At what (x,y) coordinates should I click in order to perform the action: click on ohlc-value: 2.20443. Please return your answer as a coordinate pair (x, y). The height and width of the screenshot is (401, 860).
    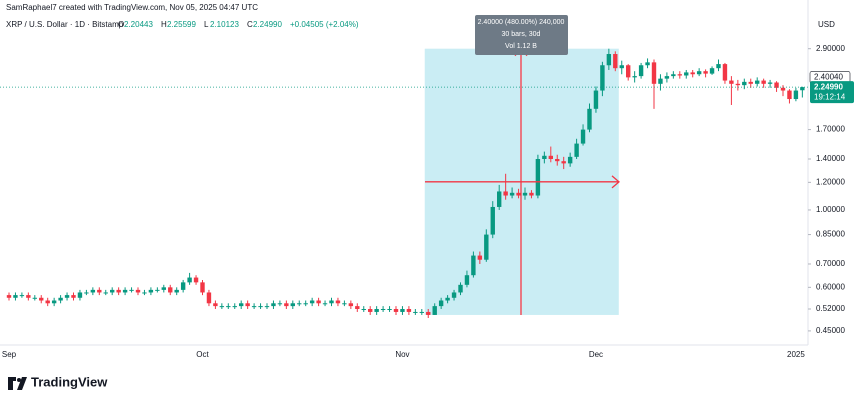
    Looking at the image, I should click on (138, 24).